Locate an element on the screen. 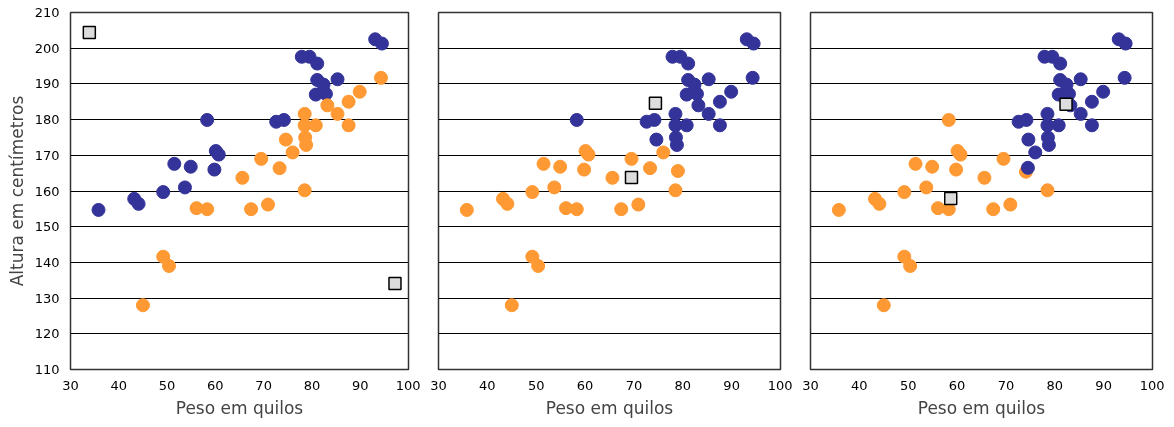 The height and width of the screenshot is (427, 1174). y-tick-label: 200 is located at coordinates (47, 48).